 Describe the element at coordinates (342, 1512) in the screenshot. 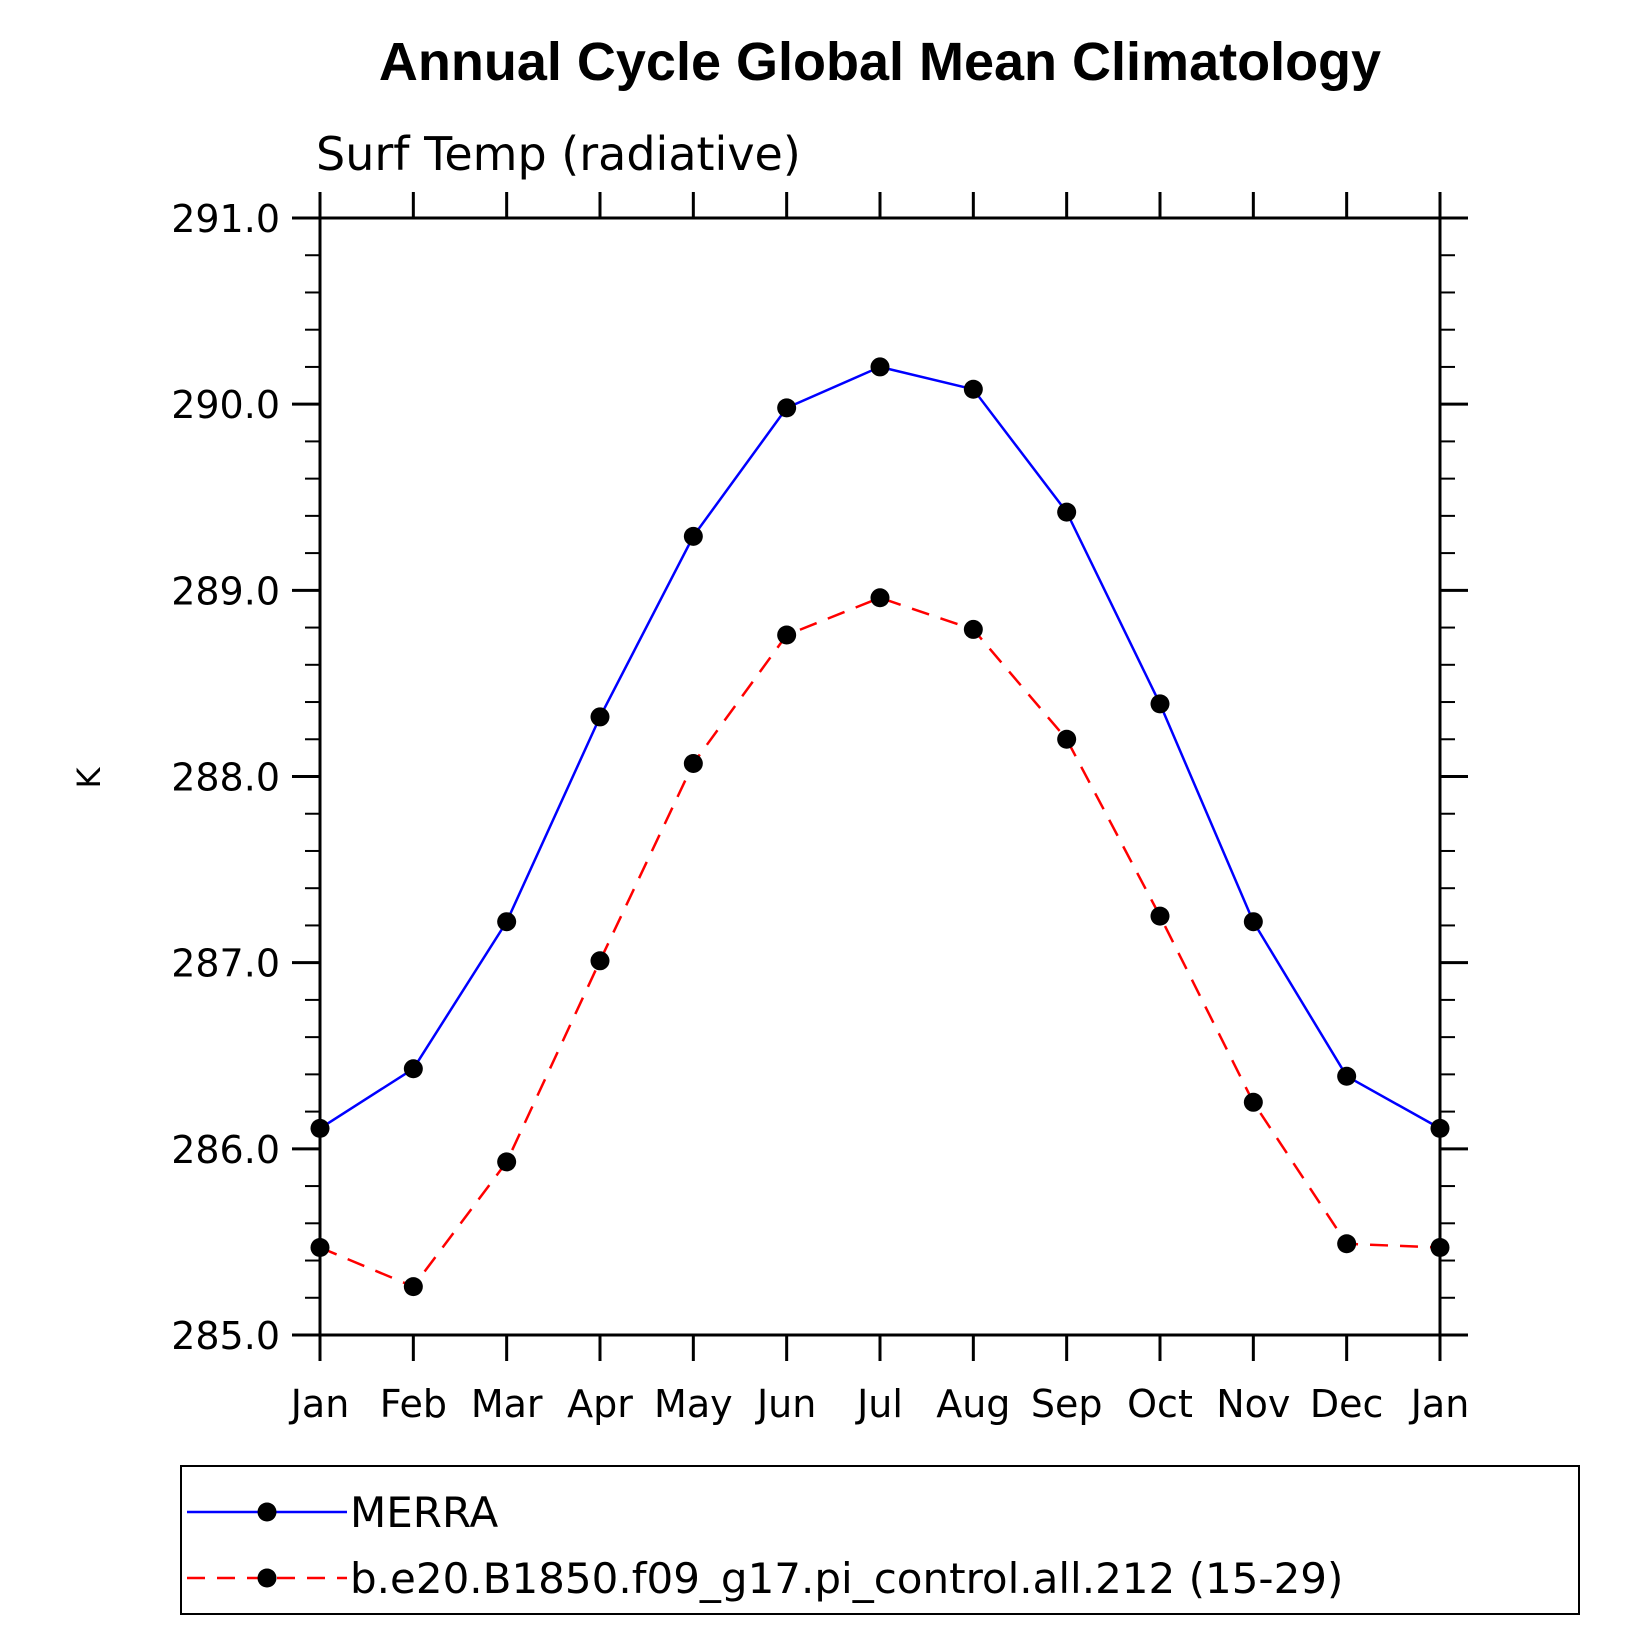

I see `legend-item-0: MERRA` at that location.